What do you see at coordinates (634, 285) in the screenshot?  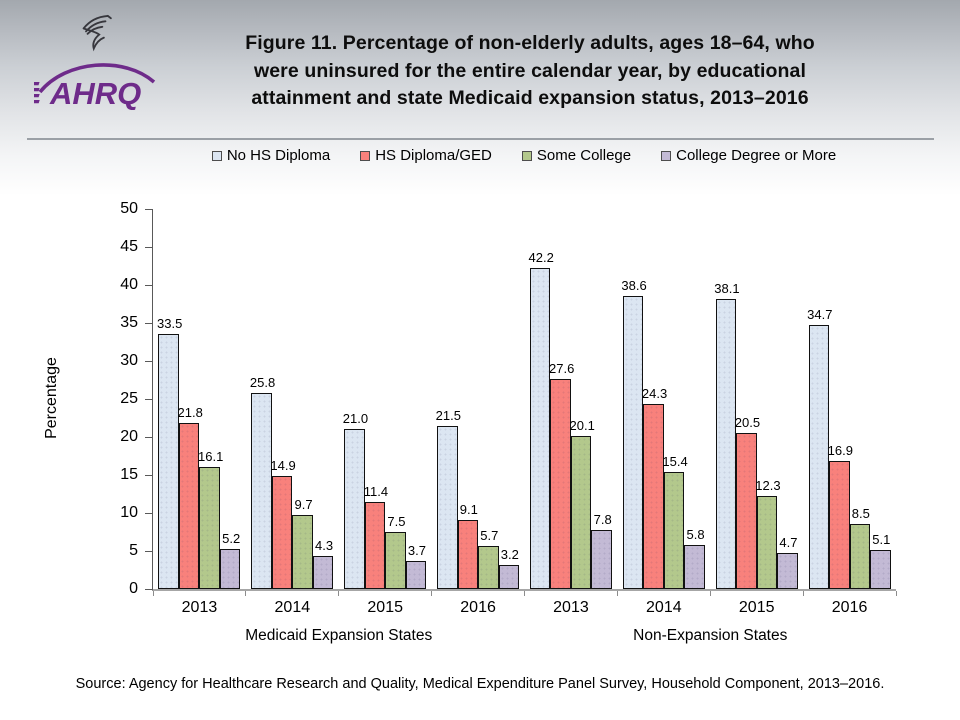 I see `bar-value-label: 38.6` at bounding box center [634, 285].